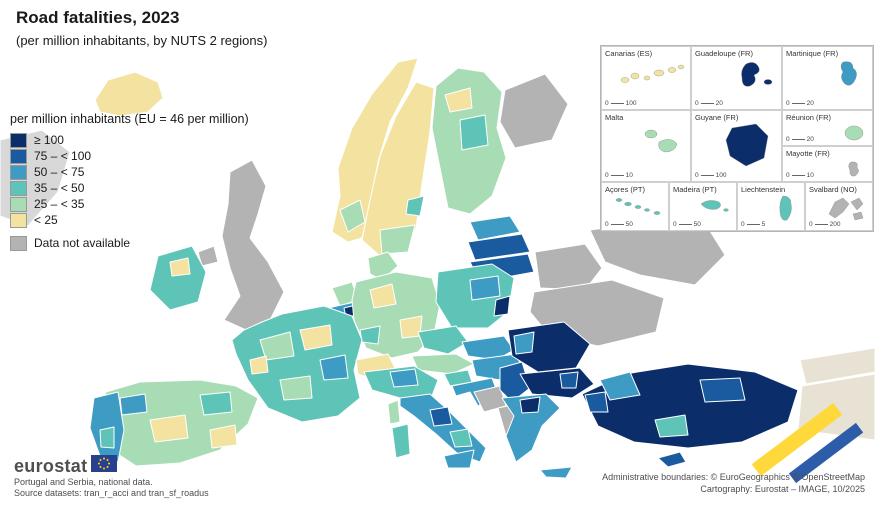 Image resolution: width=875 pixels, height=523 pixels. I want to click on region-portugal-centre, so click(107, 437).